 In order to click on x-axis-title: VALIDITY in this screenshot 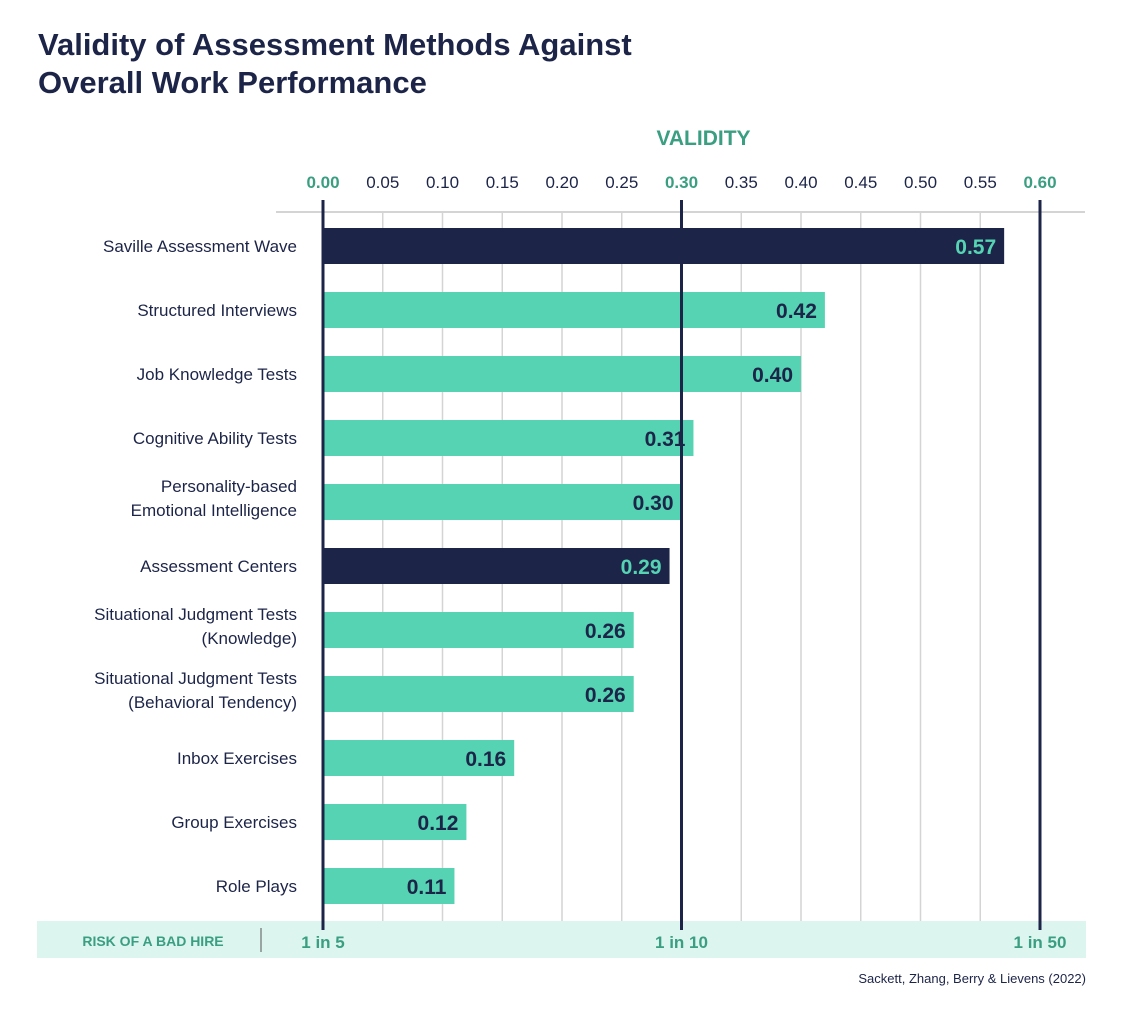, I will do `click(703, 138)`.